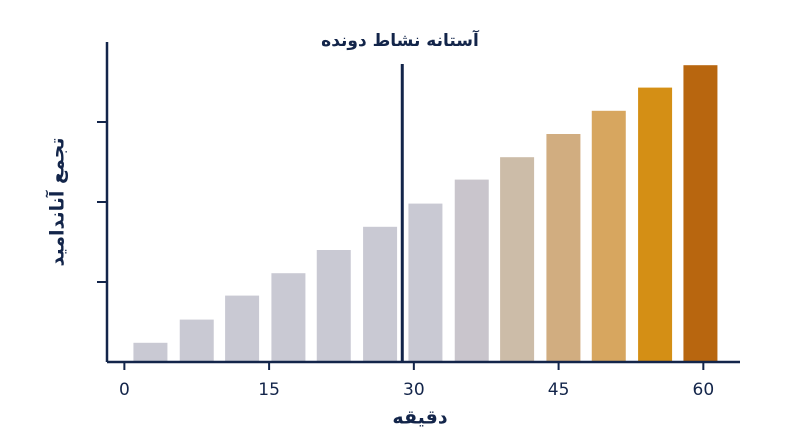 The height and width of the screenshot is (447, 800). Describe the element at coordinates (400, 40) in the screenshot. I see `threshold-label: آستانه نشاط دونده` at that location.